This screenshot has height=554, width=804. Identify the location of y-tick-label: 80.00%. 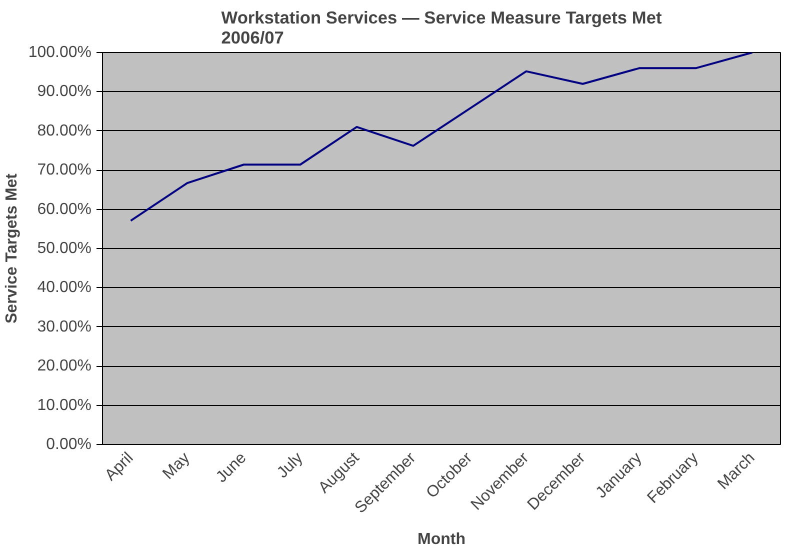
(64, 131).